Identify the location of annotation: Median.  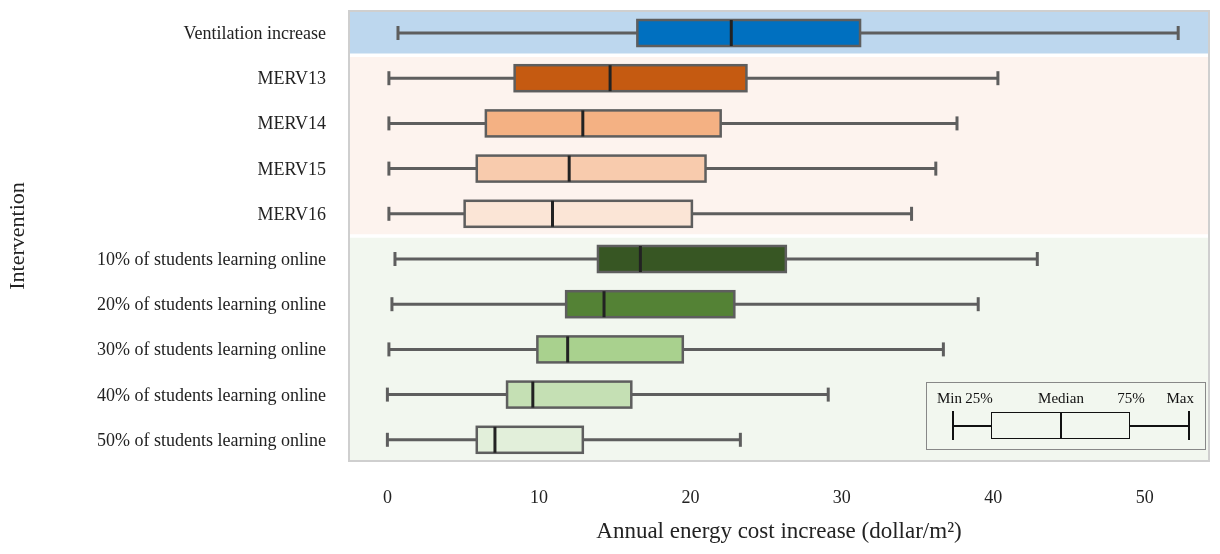
(1061, 398).